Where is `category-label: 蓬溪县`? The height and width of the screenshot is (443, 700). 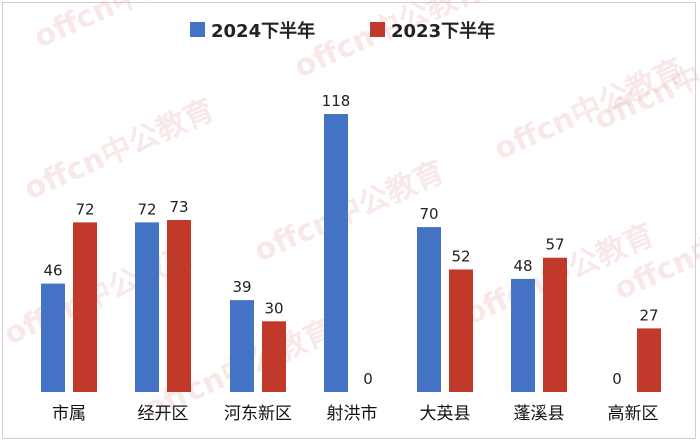 category-label: 蓬溪县 is located at coordinates (539, 414).